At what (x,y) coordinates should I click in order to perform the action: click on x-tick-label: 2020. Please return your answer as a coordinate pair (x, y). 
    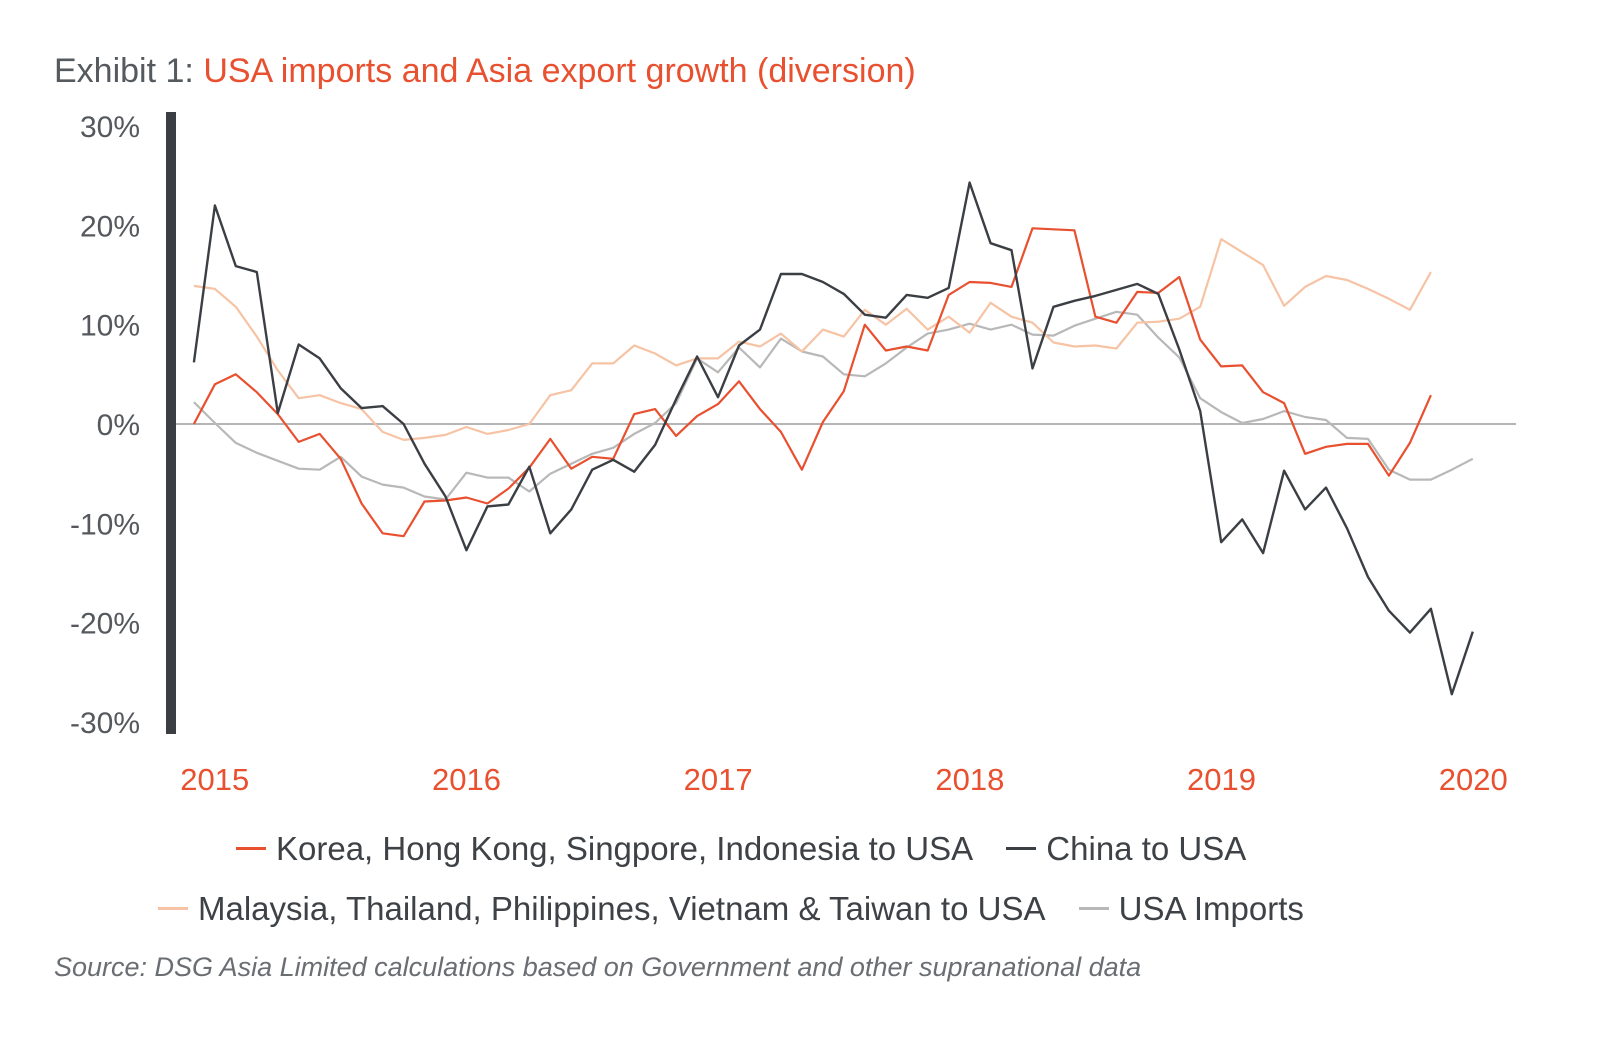
    Looking at the image, I should click on (1473, 779).